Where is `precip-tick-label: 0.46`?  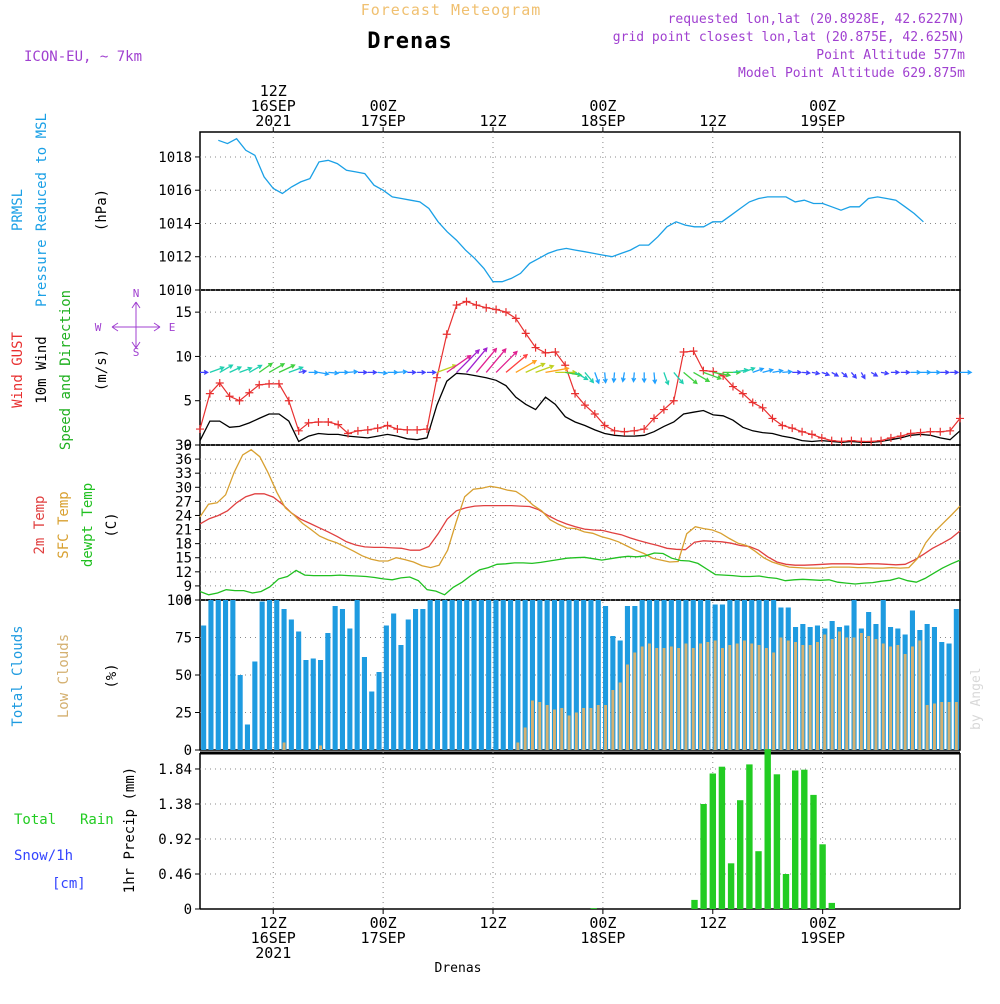 precip-tick-label: 0.46 is located at coordinates (175, 875).